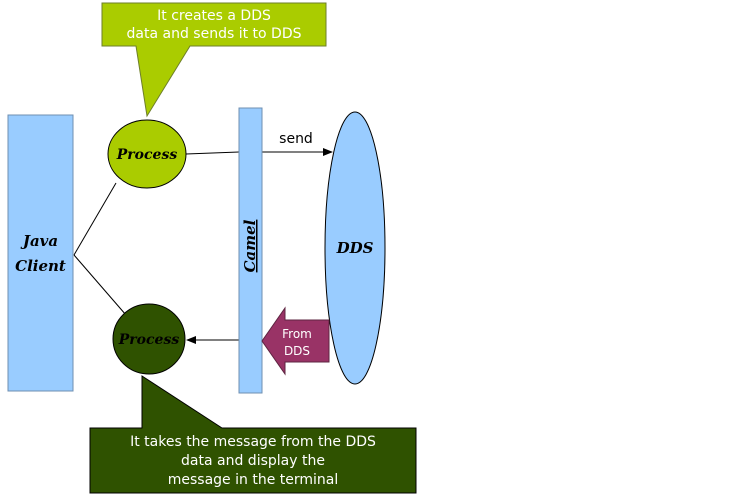 The height and width of the screenshot is (504, 741). I want to click on process-bottom: Process, so click(149, 339).